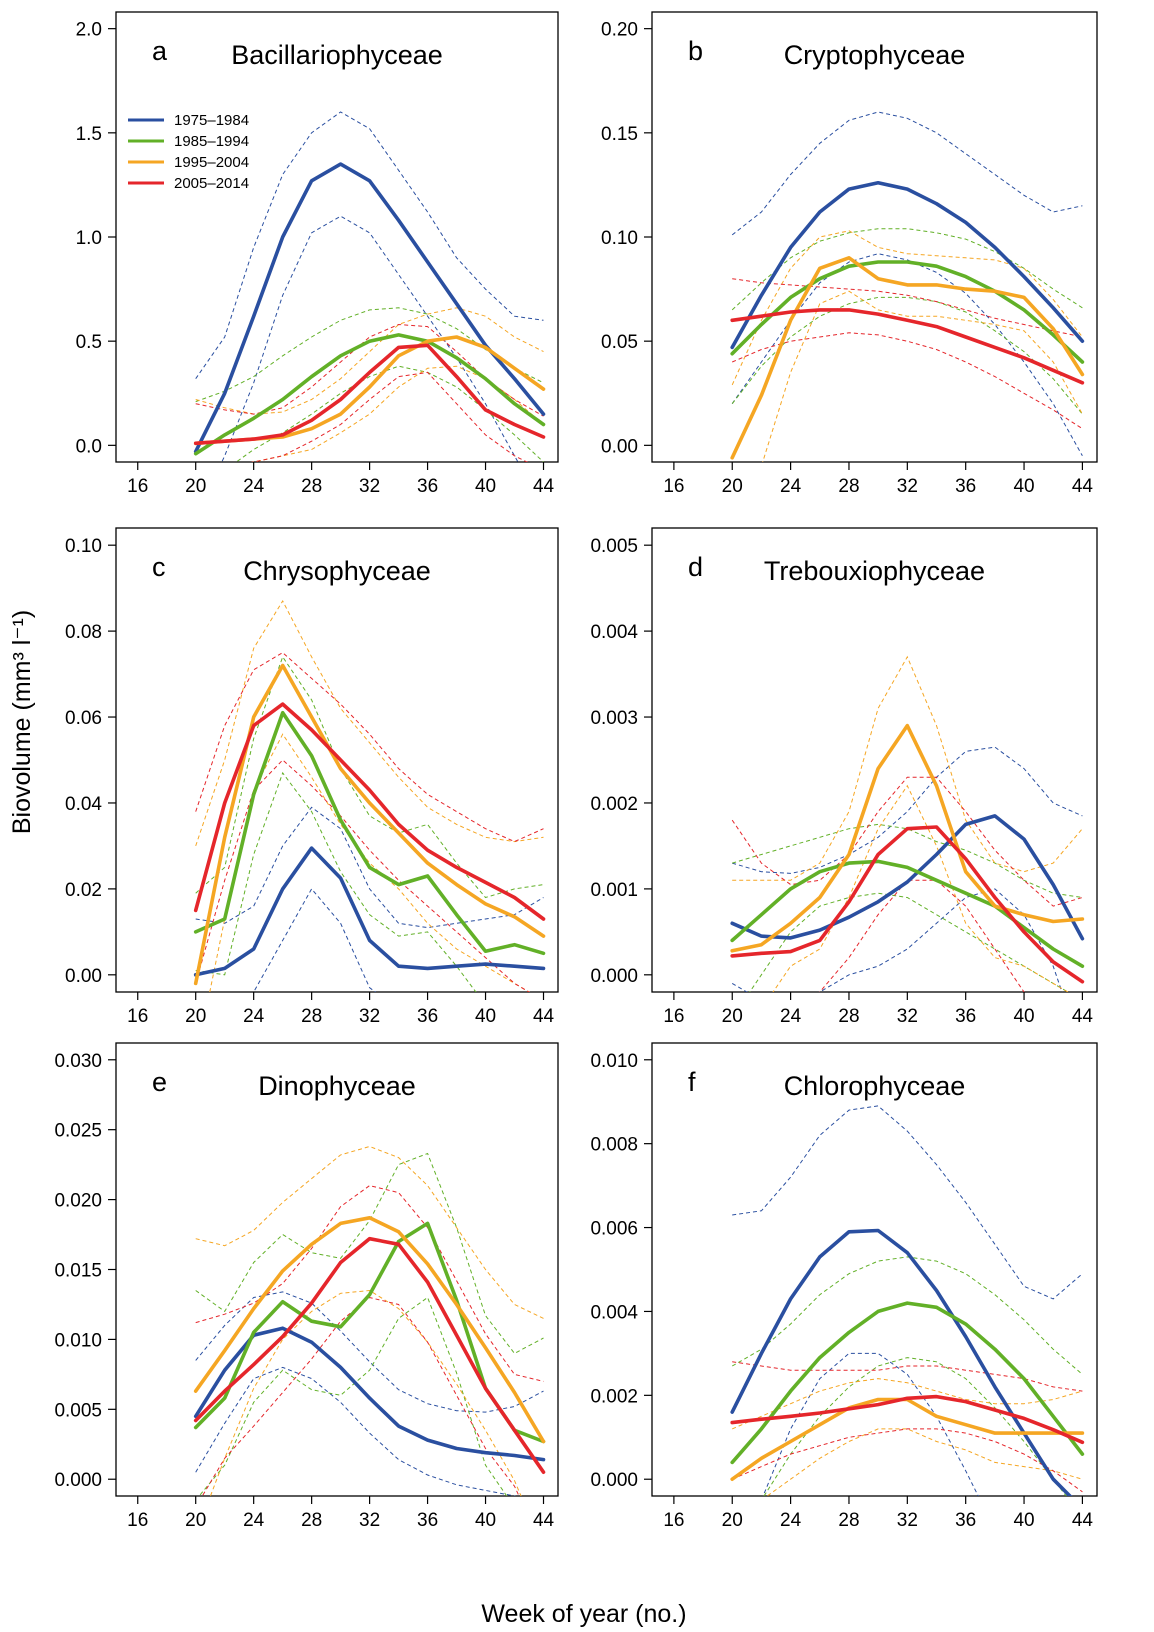 This screenshot has width=1154, height=1632. What do you see at coordinates (337, 1086) in the screenshot?
I see `panel-title: Dinophyceae` at bounding box center [337, 1086].